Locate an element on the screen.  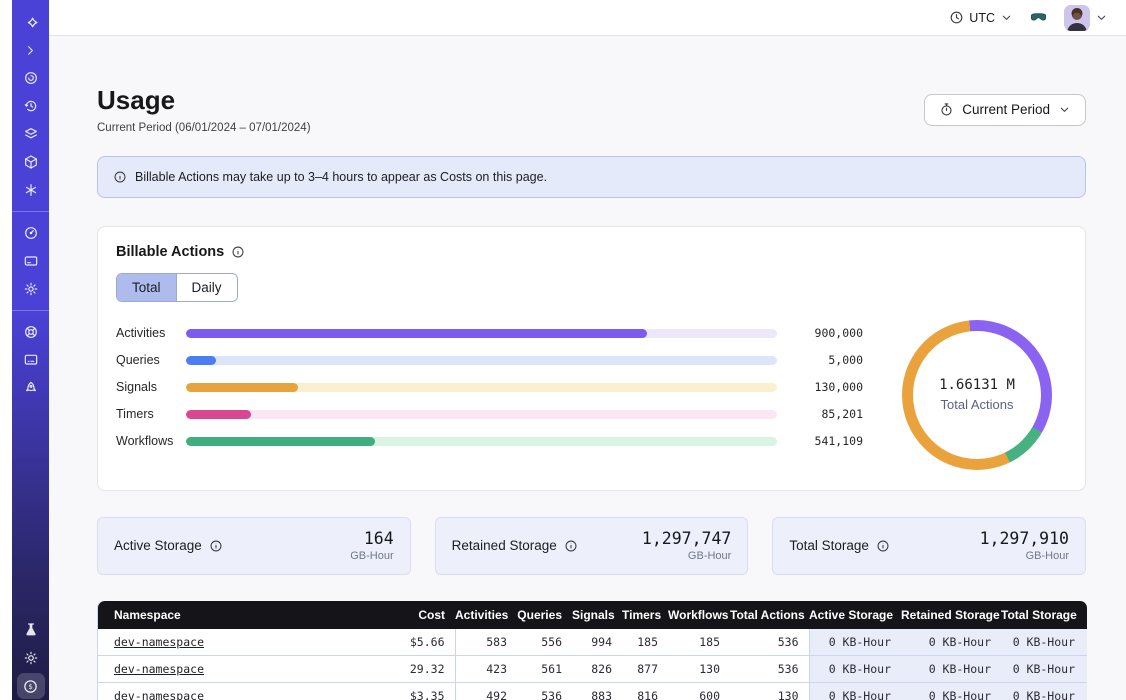
sidebar-item-temporal-logo is located at coordinates (31, 22).